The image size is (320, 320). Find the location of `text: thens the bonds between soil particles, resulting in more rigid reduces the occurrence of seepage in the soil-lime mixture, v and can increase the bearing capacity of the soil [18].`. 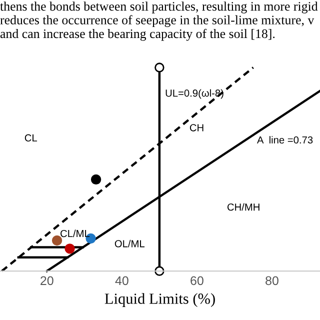

text: thens the bonds between soil particles, resulting in more rigid reduces the occurrence of seepage in the soil-lime mixture, v and can increase the bearing capacity of the soil [18]. is located at coordinates (159, 21).